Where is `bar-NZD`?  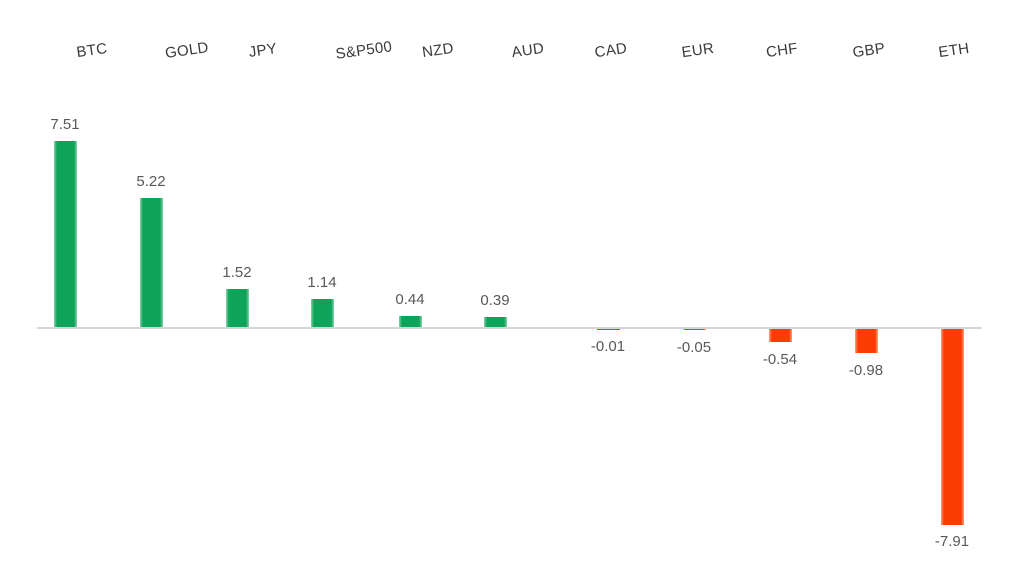 bar-NZD is located at coordinates (410, 321).